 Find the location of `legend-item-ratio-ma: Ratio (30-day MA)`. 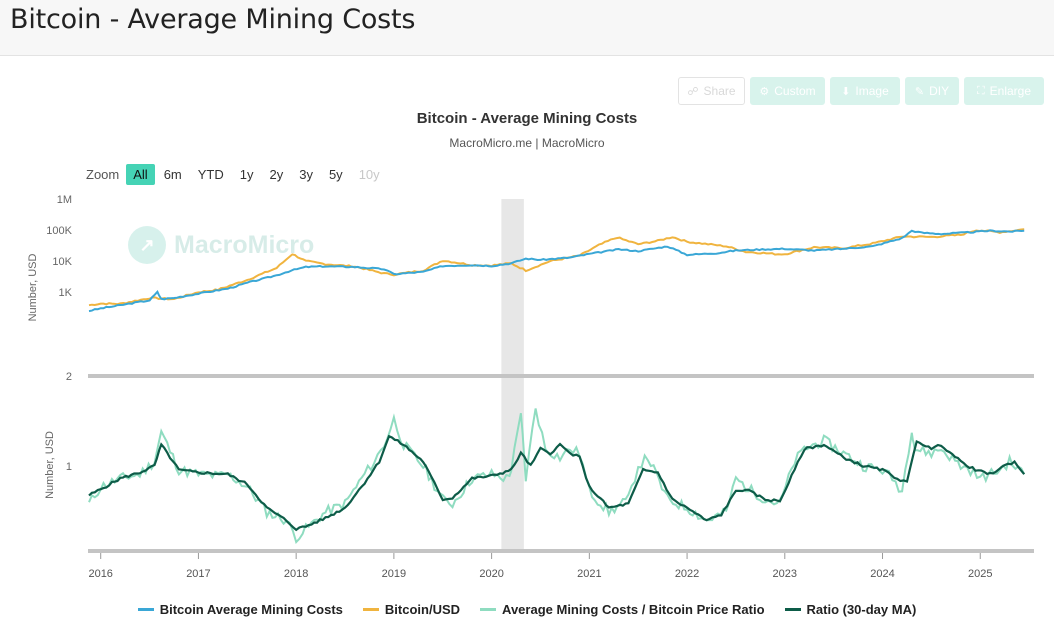

legend-item-ratio-ma: Ratio (30-day MA) is located at coordinates (850, 609).